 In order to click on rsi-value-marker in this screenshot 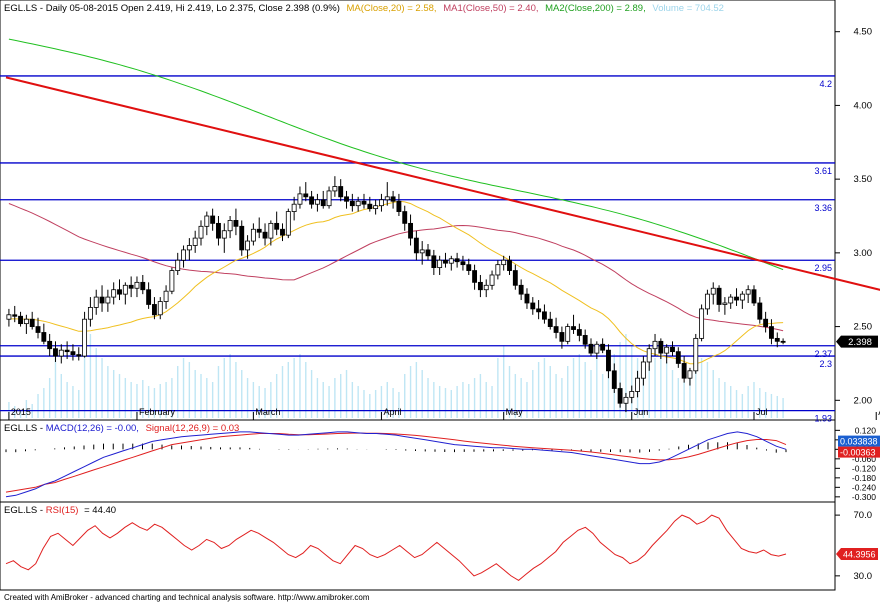, I will do `click(857, 553)`.